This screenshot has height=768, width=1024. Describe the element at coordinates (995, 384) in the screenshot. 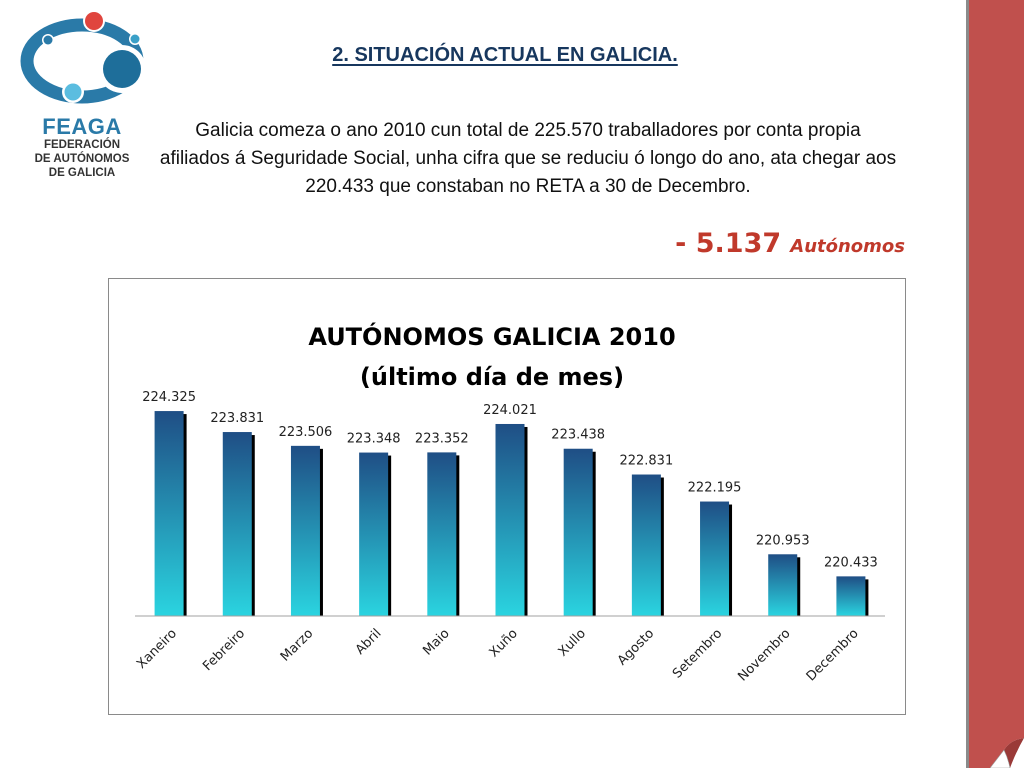

I see `side-band` at that location.